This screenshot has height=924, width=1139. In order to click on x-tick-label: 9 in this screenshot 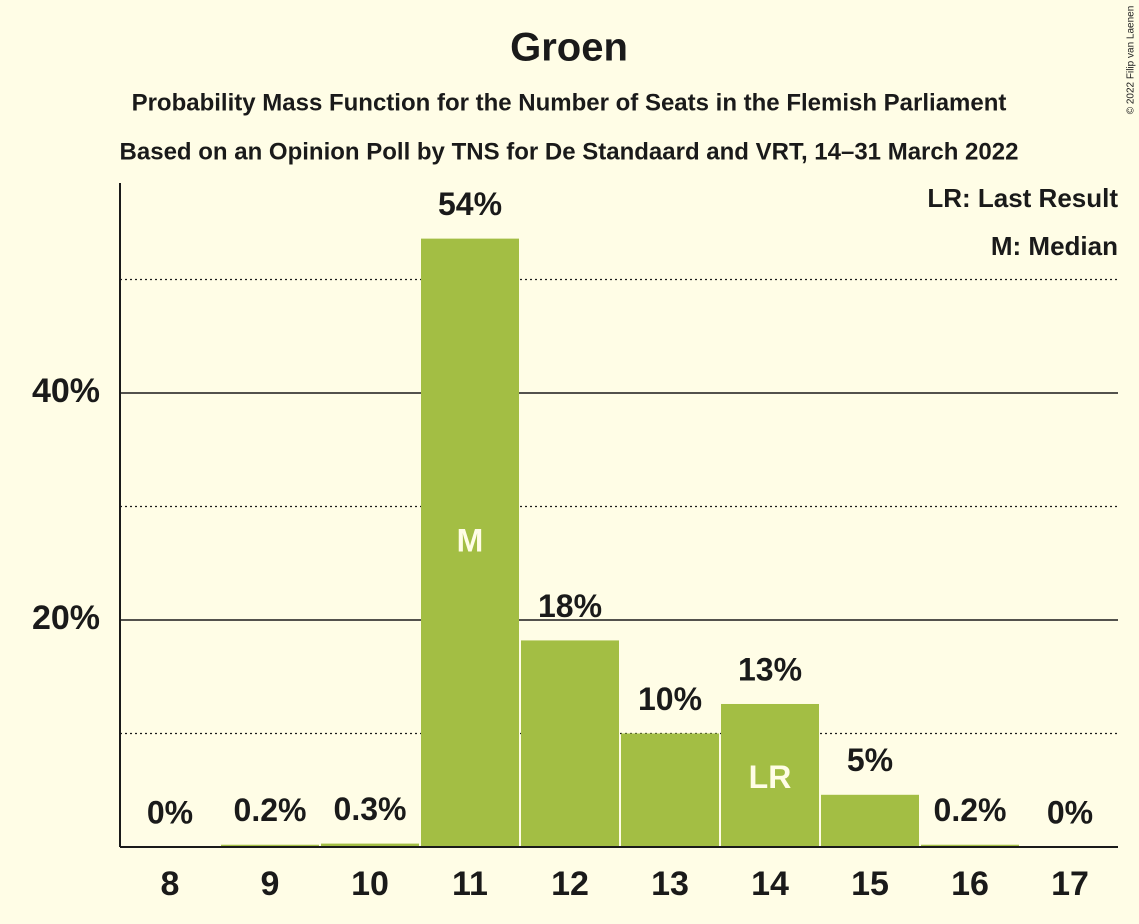, I will do `click(270, 884)`.